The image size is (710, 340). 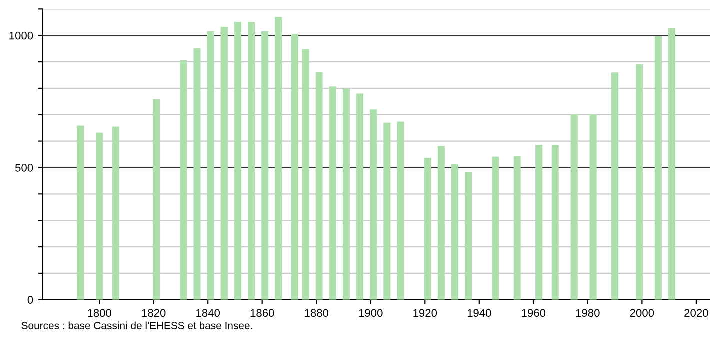 I want to click on source-note: Sources : base Cassini de l'EHESS et base Insee., so click(x=137, y=326).